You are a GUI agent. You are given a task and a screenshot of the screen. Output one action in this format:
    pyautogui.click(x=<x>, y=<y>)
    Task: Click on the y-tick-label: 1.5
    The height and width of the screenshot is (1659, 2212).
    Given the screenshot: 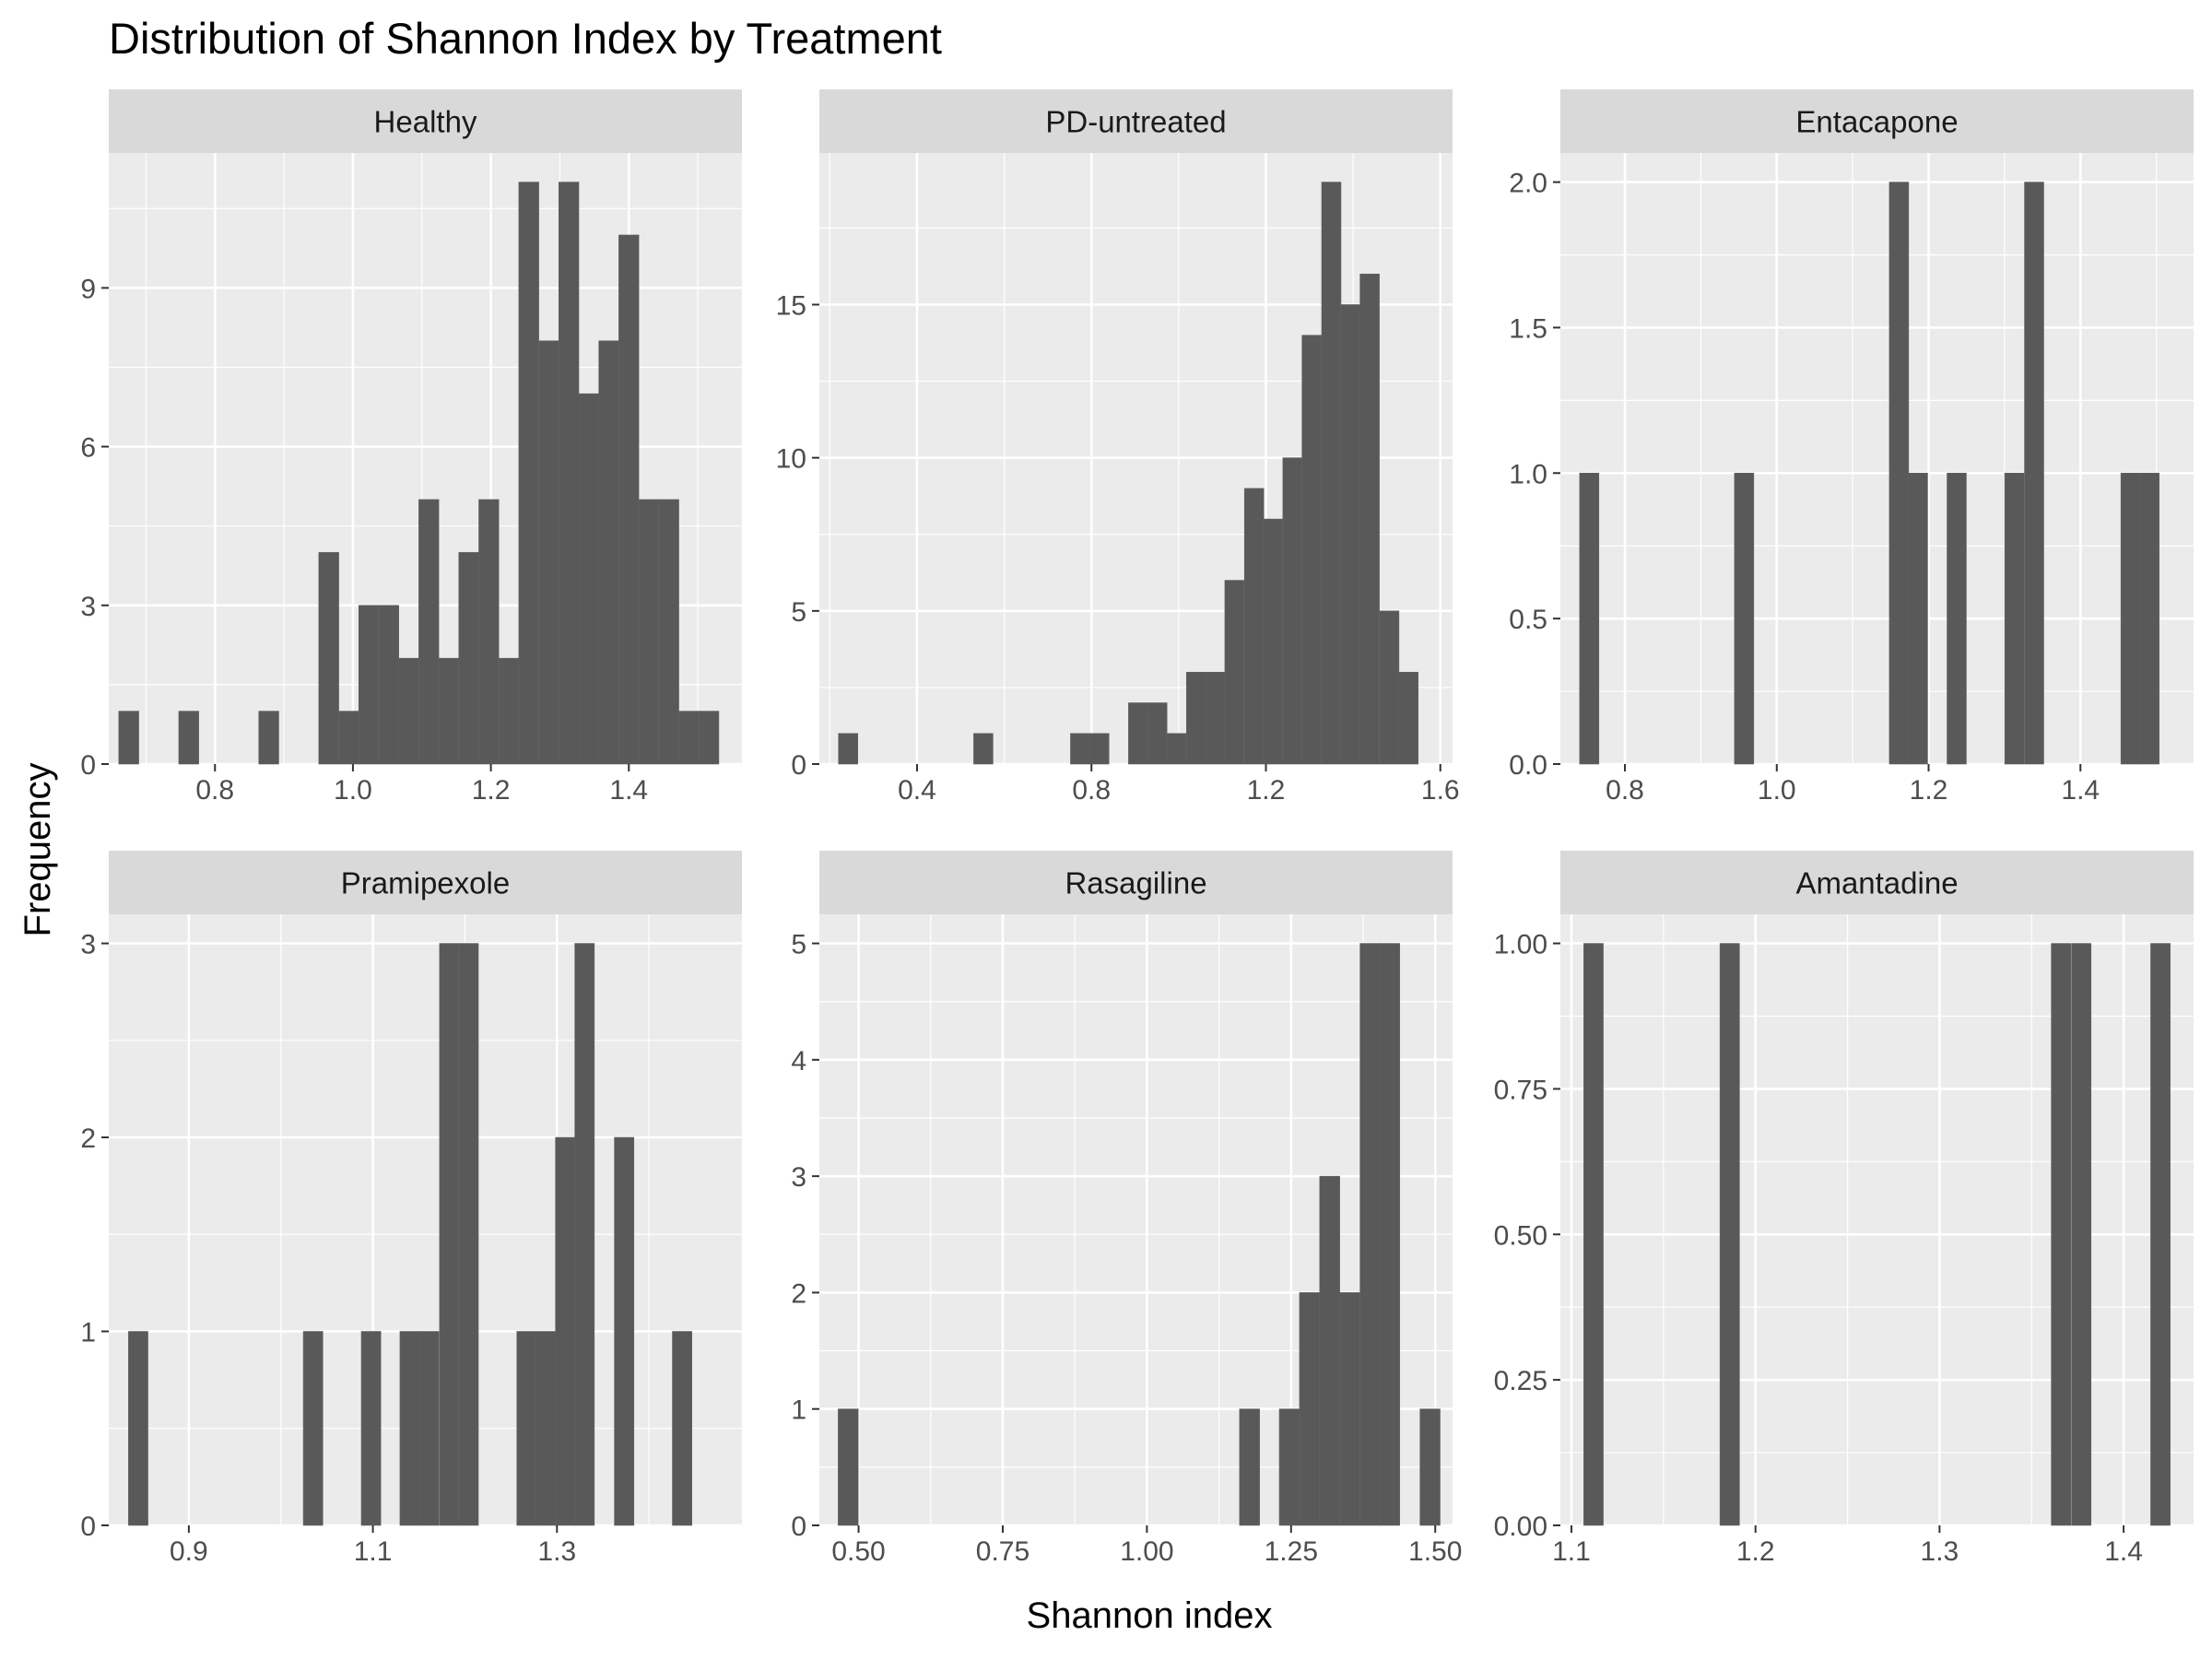 What is the action you would take?
    pyautogui.click(x=1528, y=328)
    